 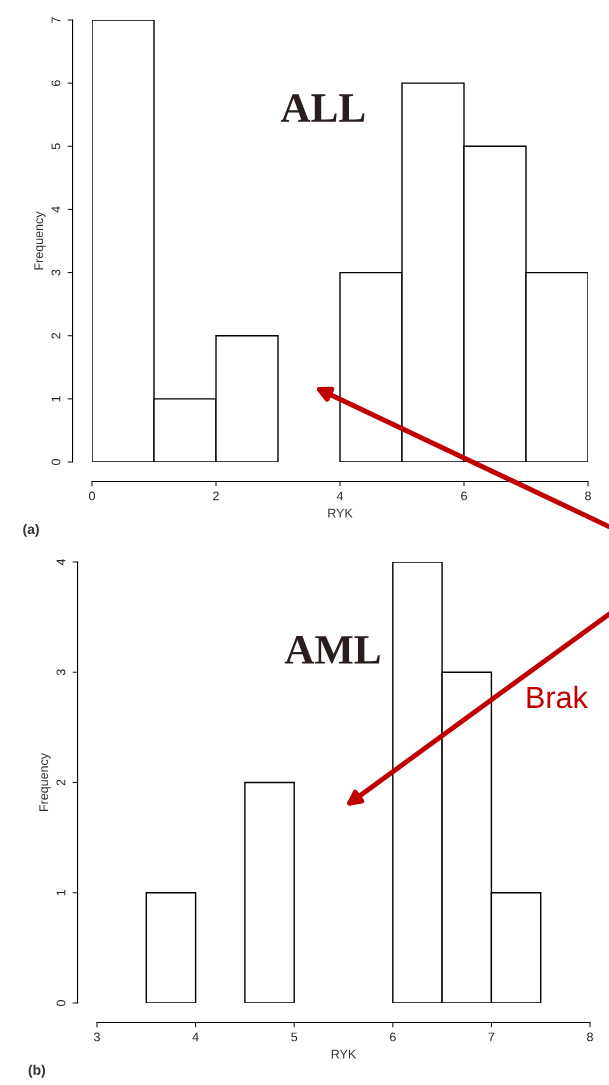 I want to click on x-tick-label: 2, so click(x=216, y=496).